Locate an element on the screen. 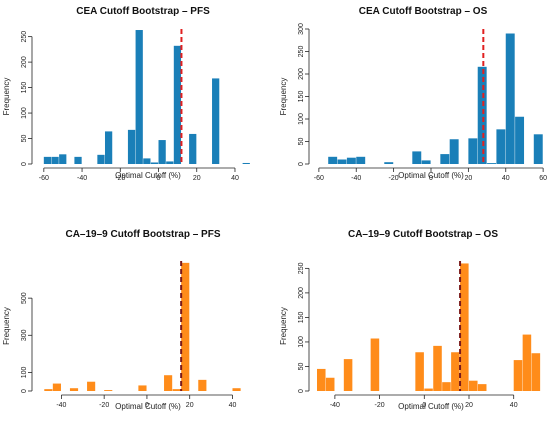 The image size is (550, 440). chart-title: CEA Cutoff Bootstrap – OS is located at coordinates (423, 11).